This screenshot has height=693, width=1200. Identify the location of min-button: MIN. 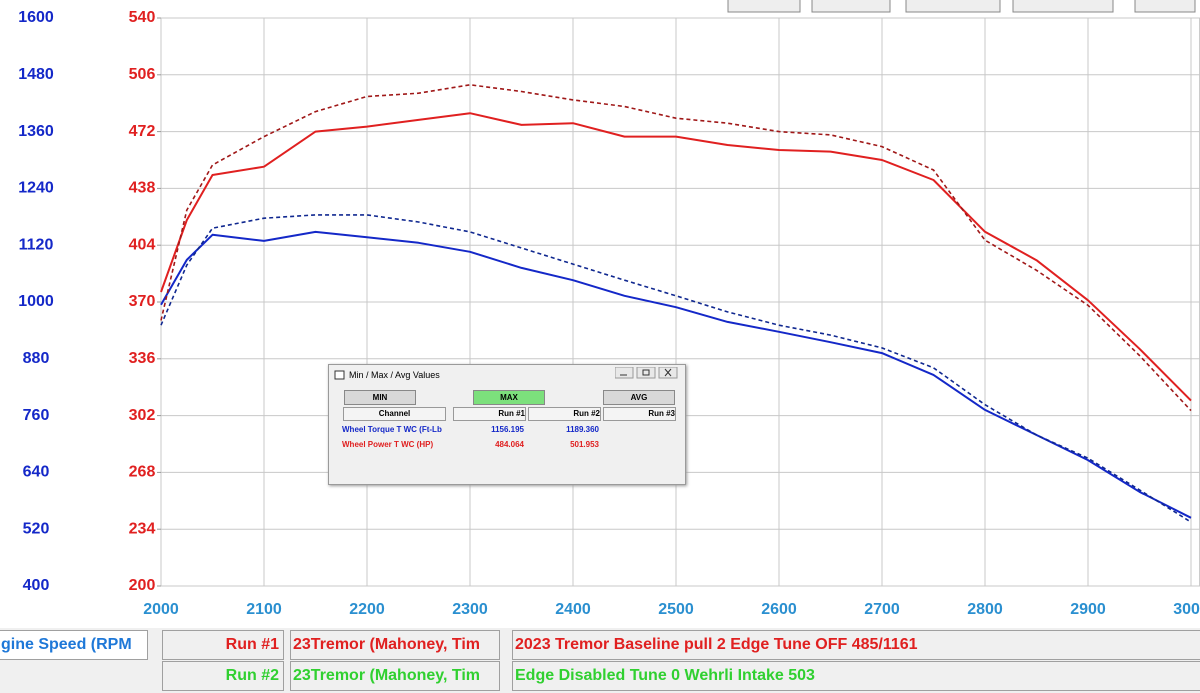
(380, 397).